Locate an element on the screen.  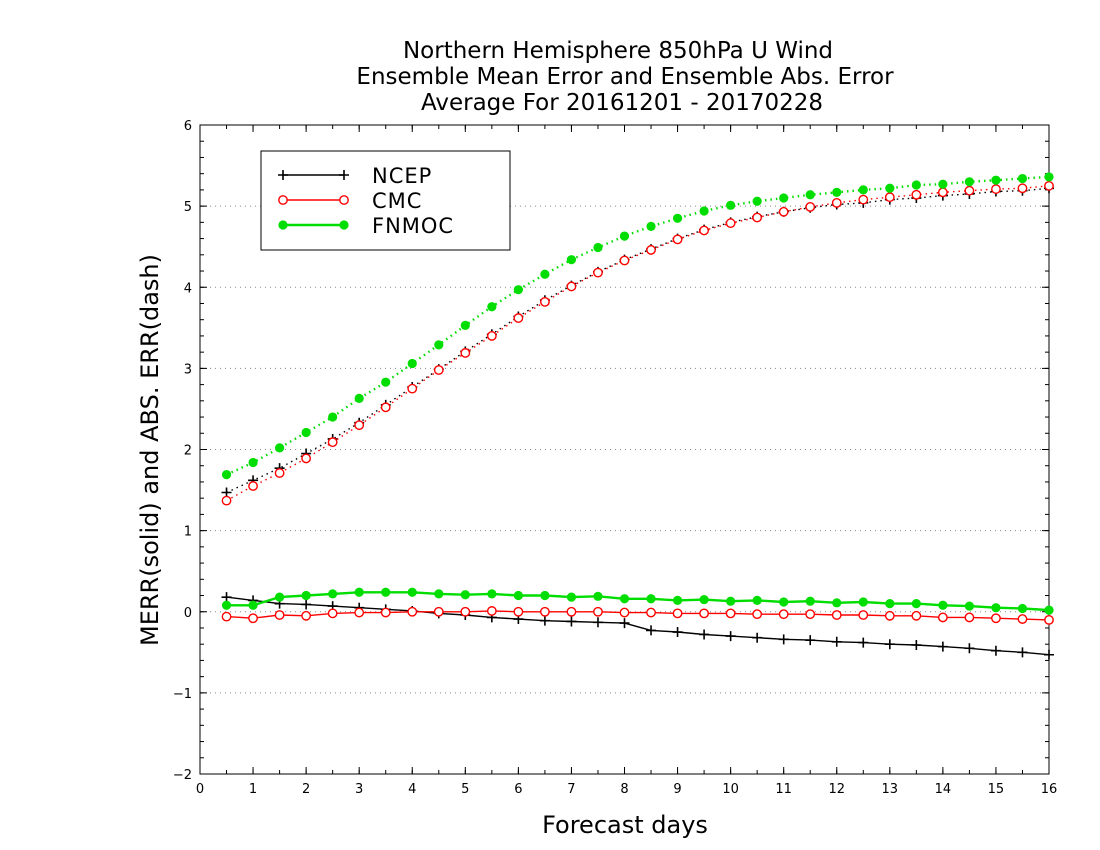
legend-label-cmc: CMC is located at coordinates (397, 201).